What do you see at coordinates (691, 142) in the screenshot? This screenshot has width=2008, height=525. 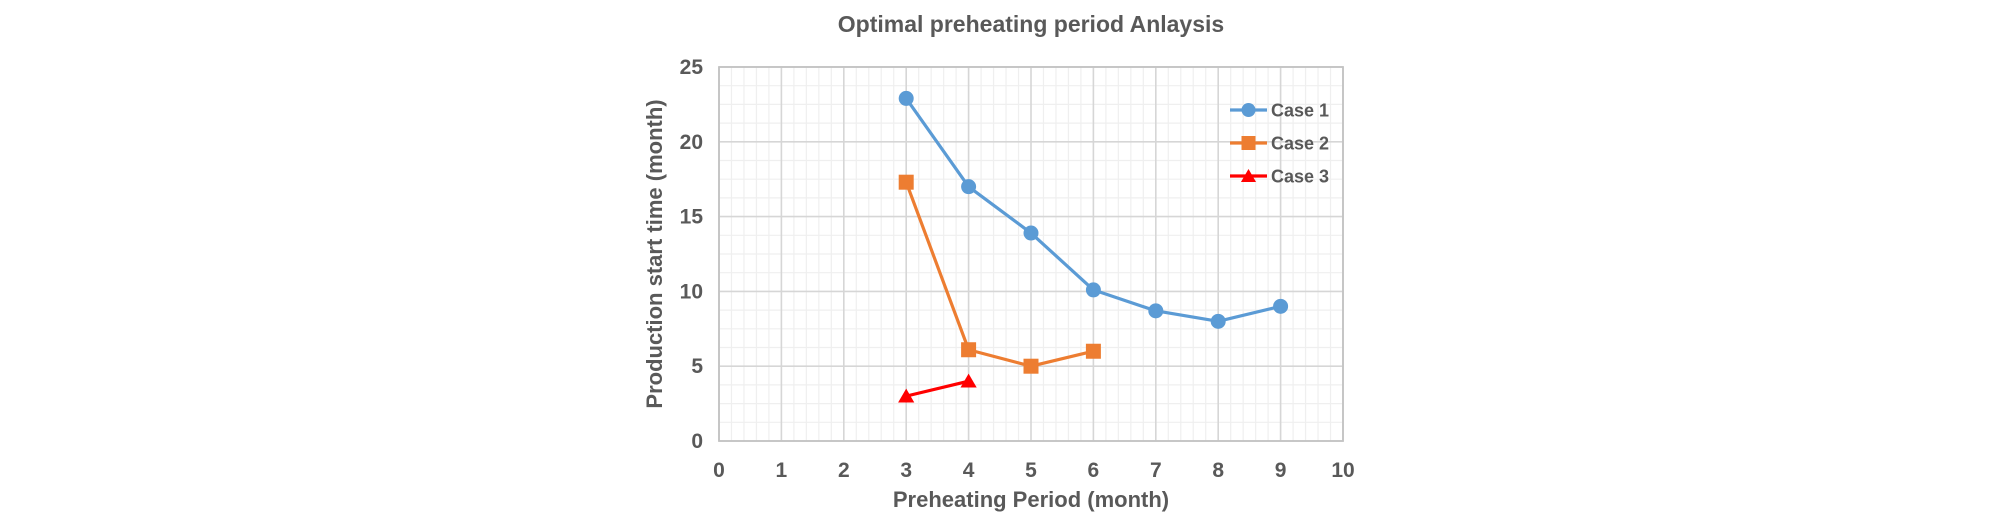 I see `y-tick-label: 20` at bounding box center [691, 142].